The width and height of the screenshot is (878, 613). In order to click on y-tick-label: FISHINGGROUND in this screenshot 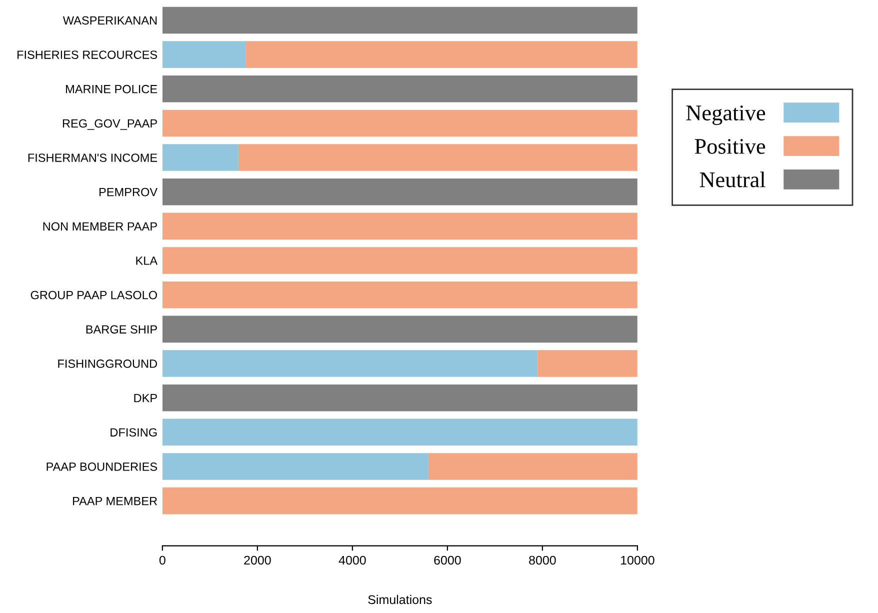, I will do `click(108, 364)`.